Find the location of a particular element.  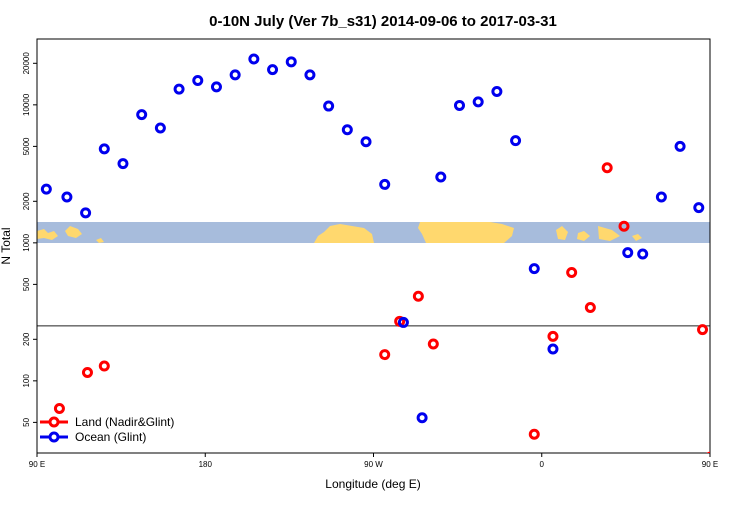

legend-label-ocean: Ocean (Glint) is located at coordinates (110, 437).